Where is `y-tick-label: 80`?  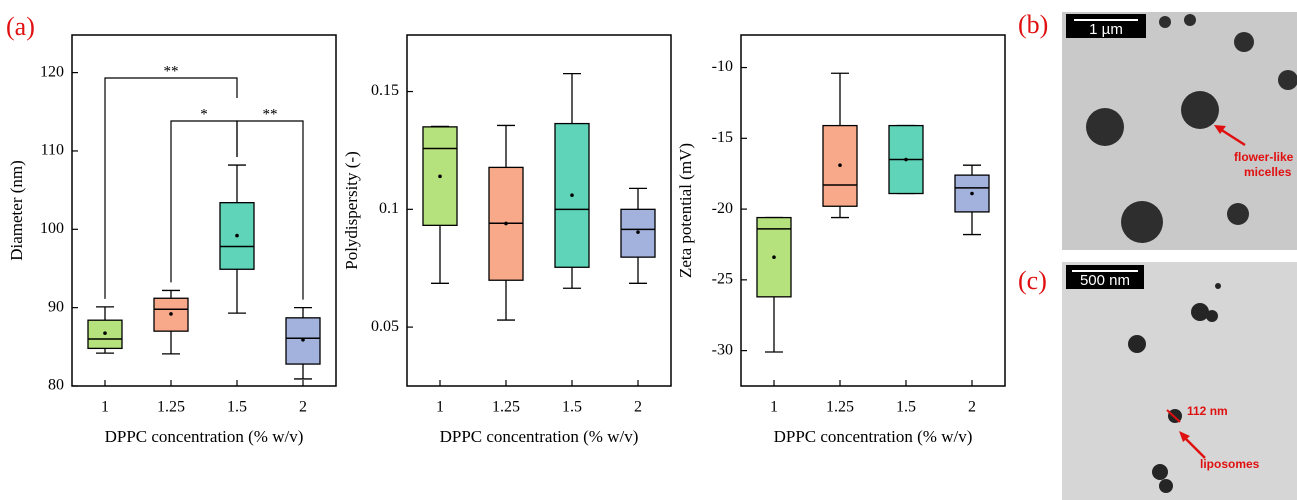
y-tick-label: 80 is located at coordinates (56, 385).